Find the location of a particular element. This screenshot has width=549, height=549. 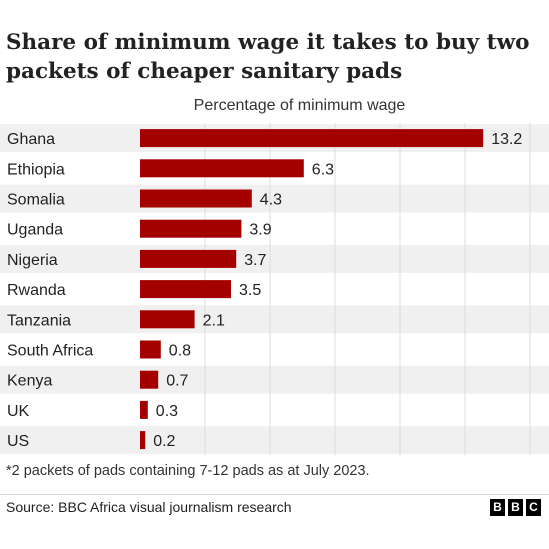

category-label: Ghana is located at coordinates (31, 139).